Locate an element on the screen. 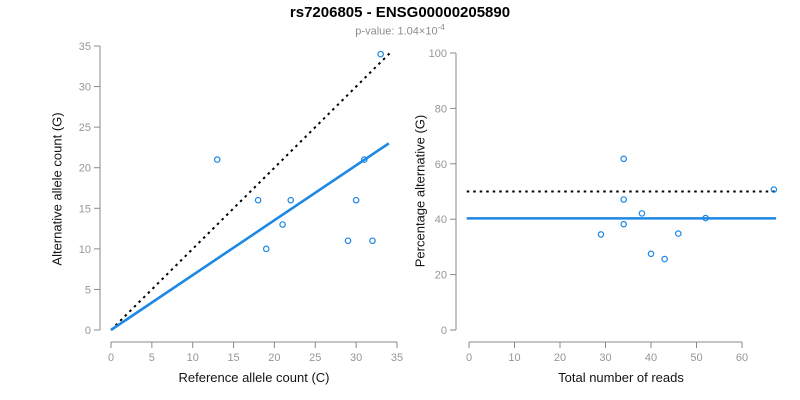 The width and height of the screenshot is (800, 400). left-x-tick-label: 20 is located at coordinates (274, 358).